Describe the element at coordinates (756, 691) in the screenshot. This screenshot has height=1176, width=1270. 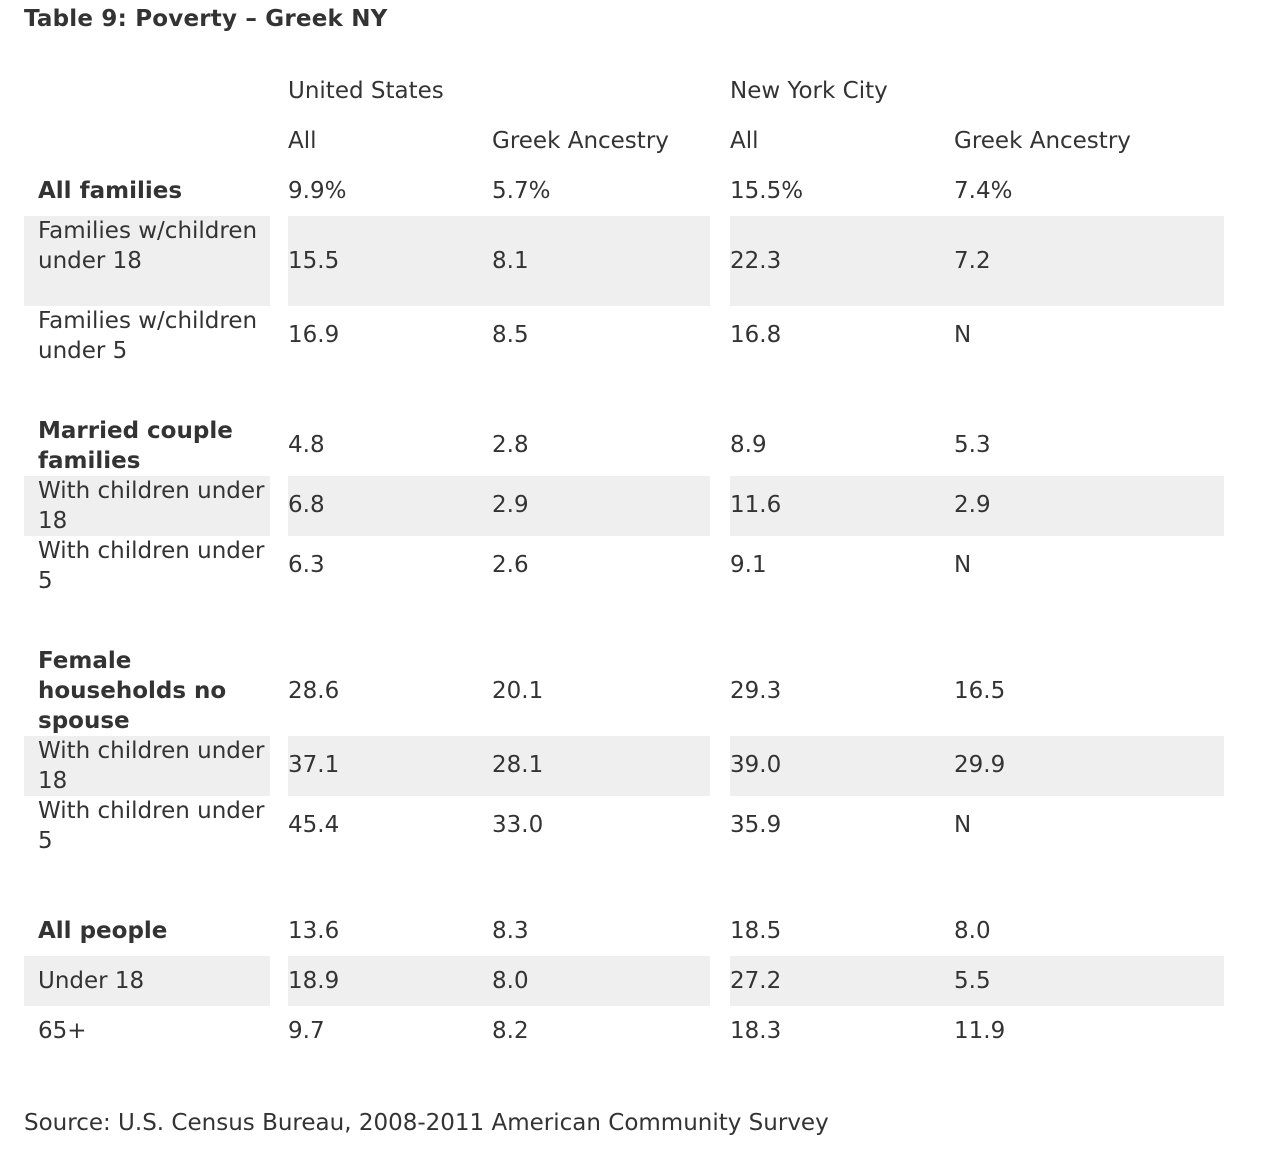
I see `table-cell: 29.3` at that location.